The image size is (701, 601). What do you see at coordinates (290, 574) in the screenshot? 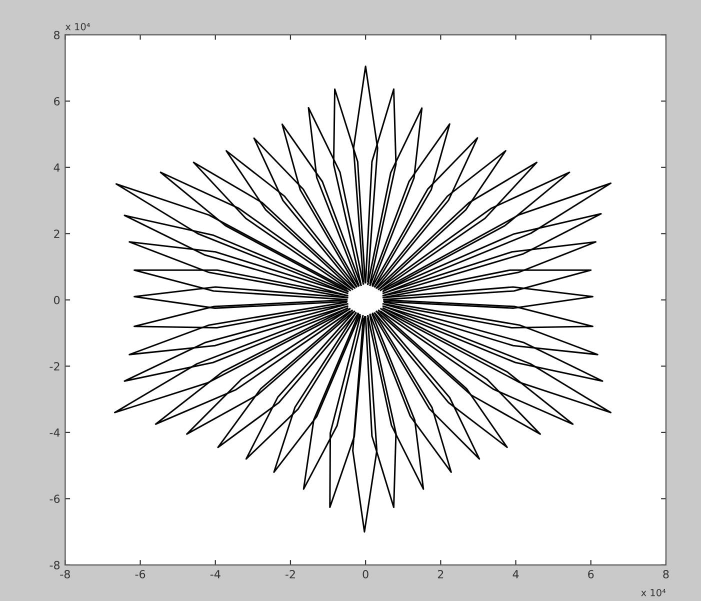
I see `x-tick-label: -2` at bounding box center [290, 574].